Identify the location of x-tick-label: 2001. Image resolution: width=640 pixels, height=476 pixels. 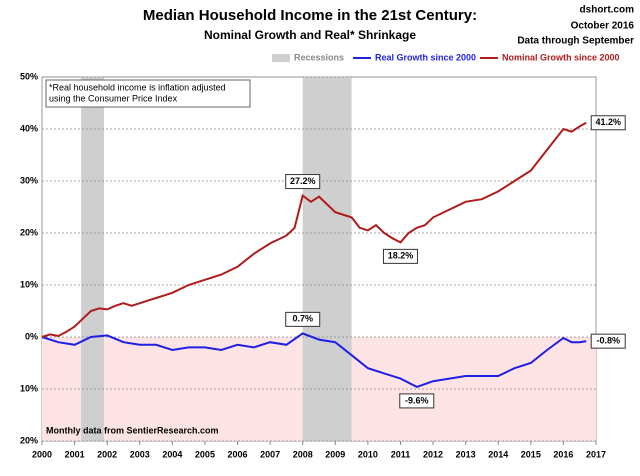
(75, 454).